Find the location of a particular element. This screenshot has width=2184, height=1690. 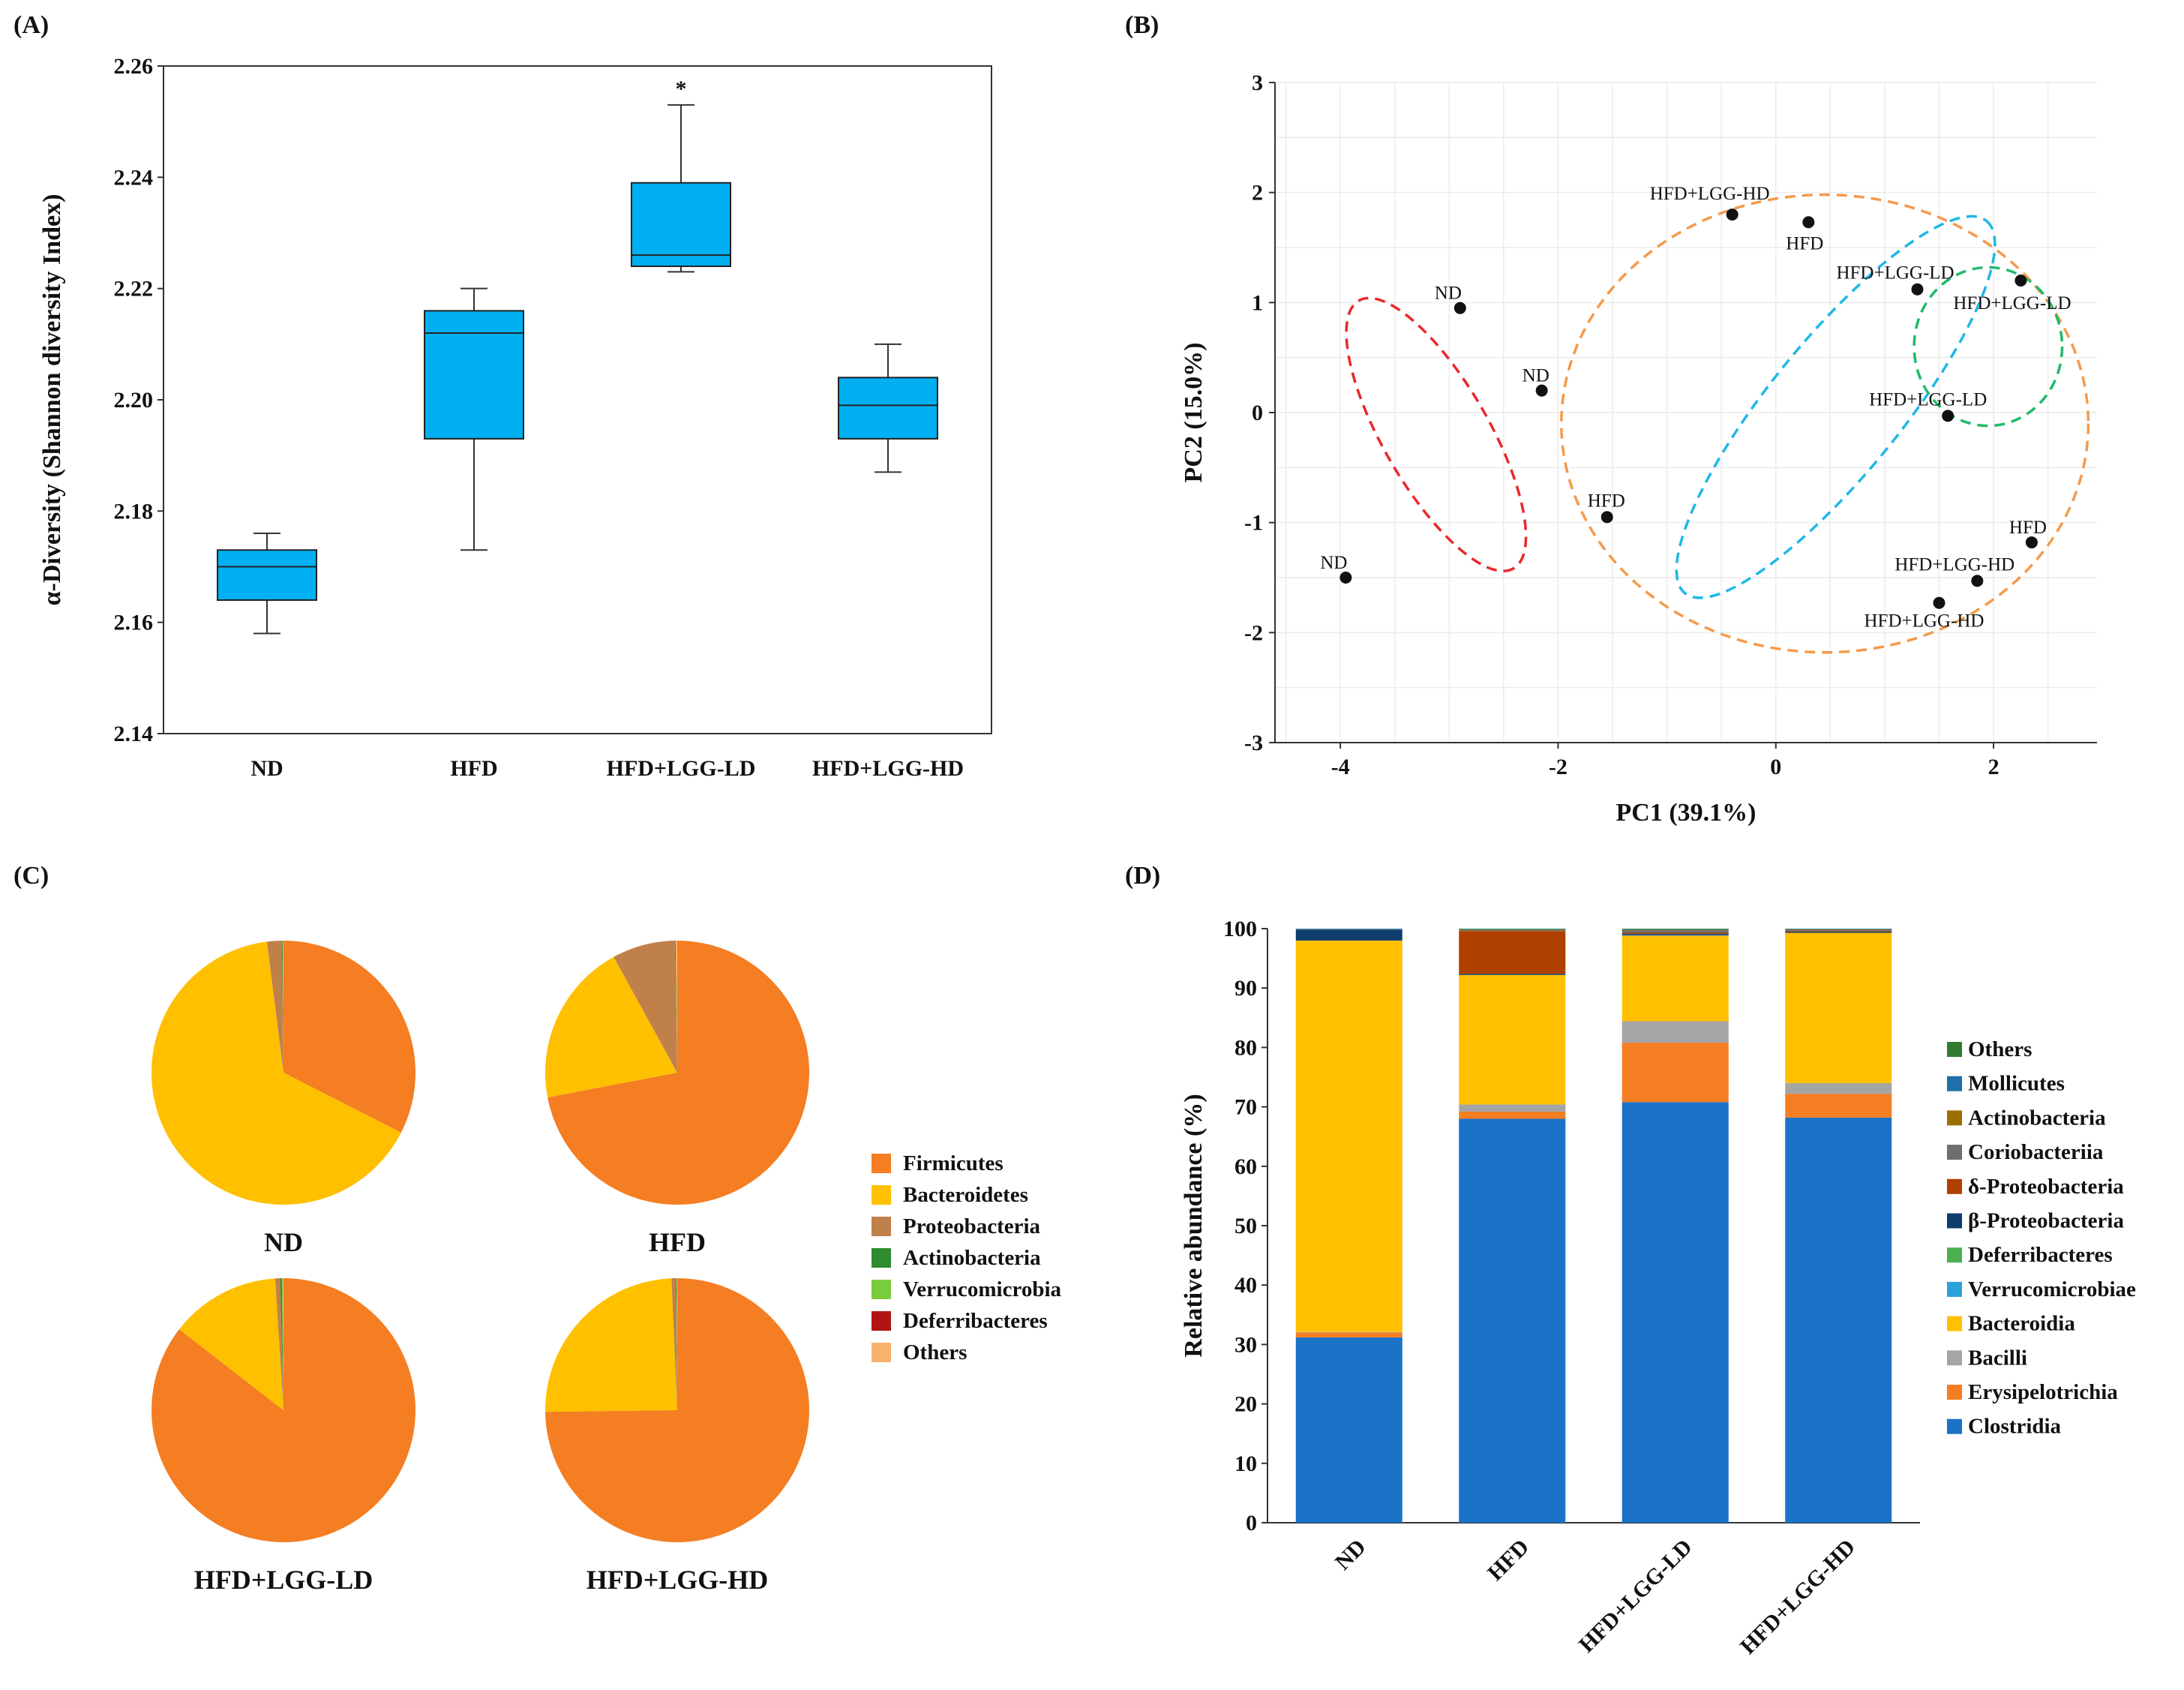

point-label: ND is located at coordinates (1536, 376).